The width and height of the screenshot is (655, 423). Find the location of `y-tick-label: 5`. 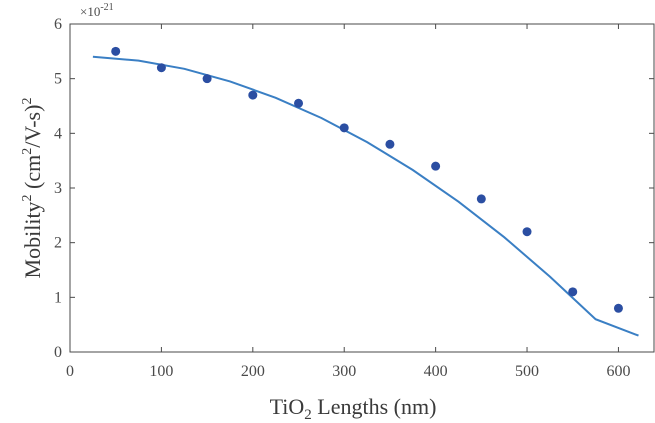

y-tick-label: 5 is located at coordinates (58, 79).